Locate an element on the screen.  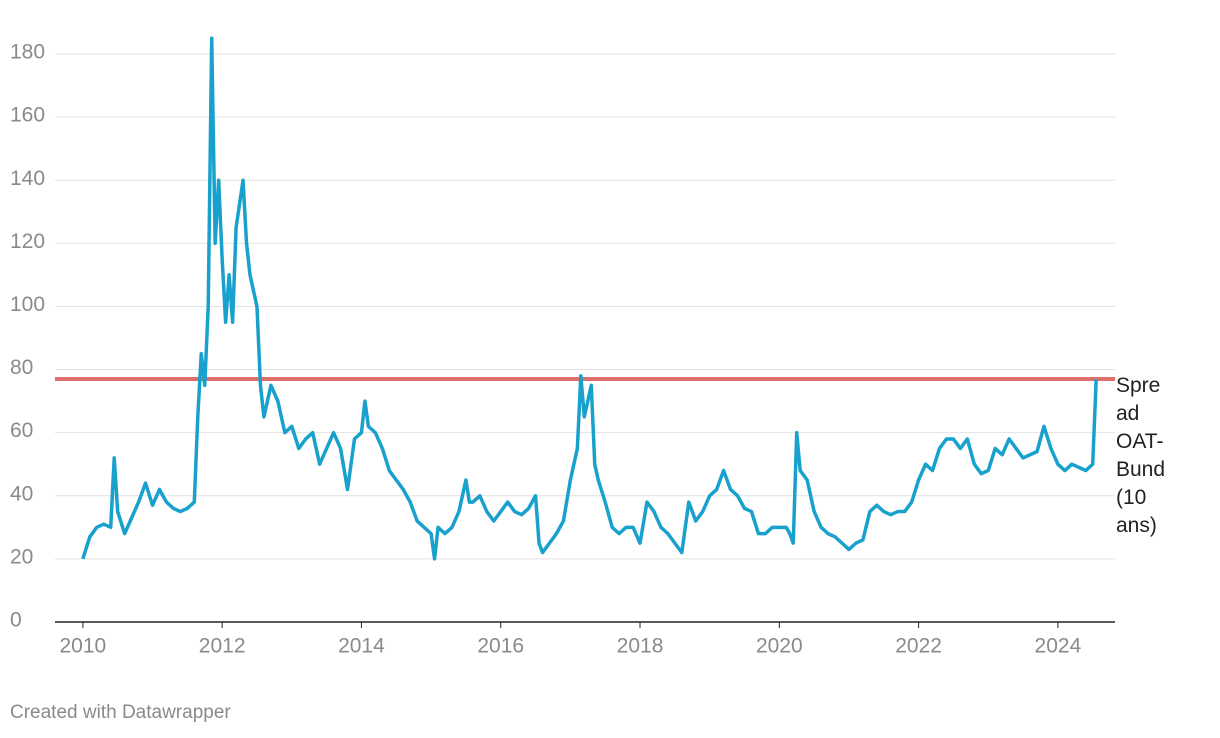
y-tick-label: 180 is located at coordinates (27, 52).